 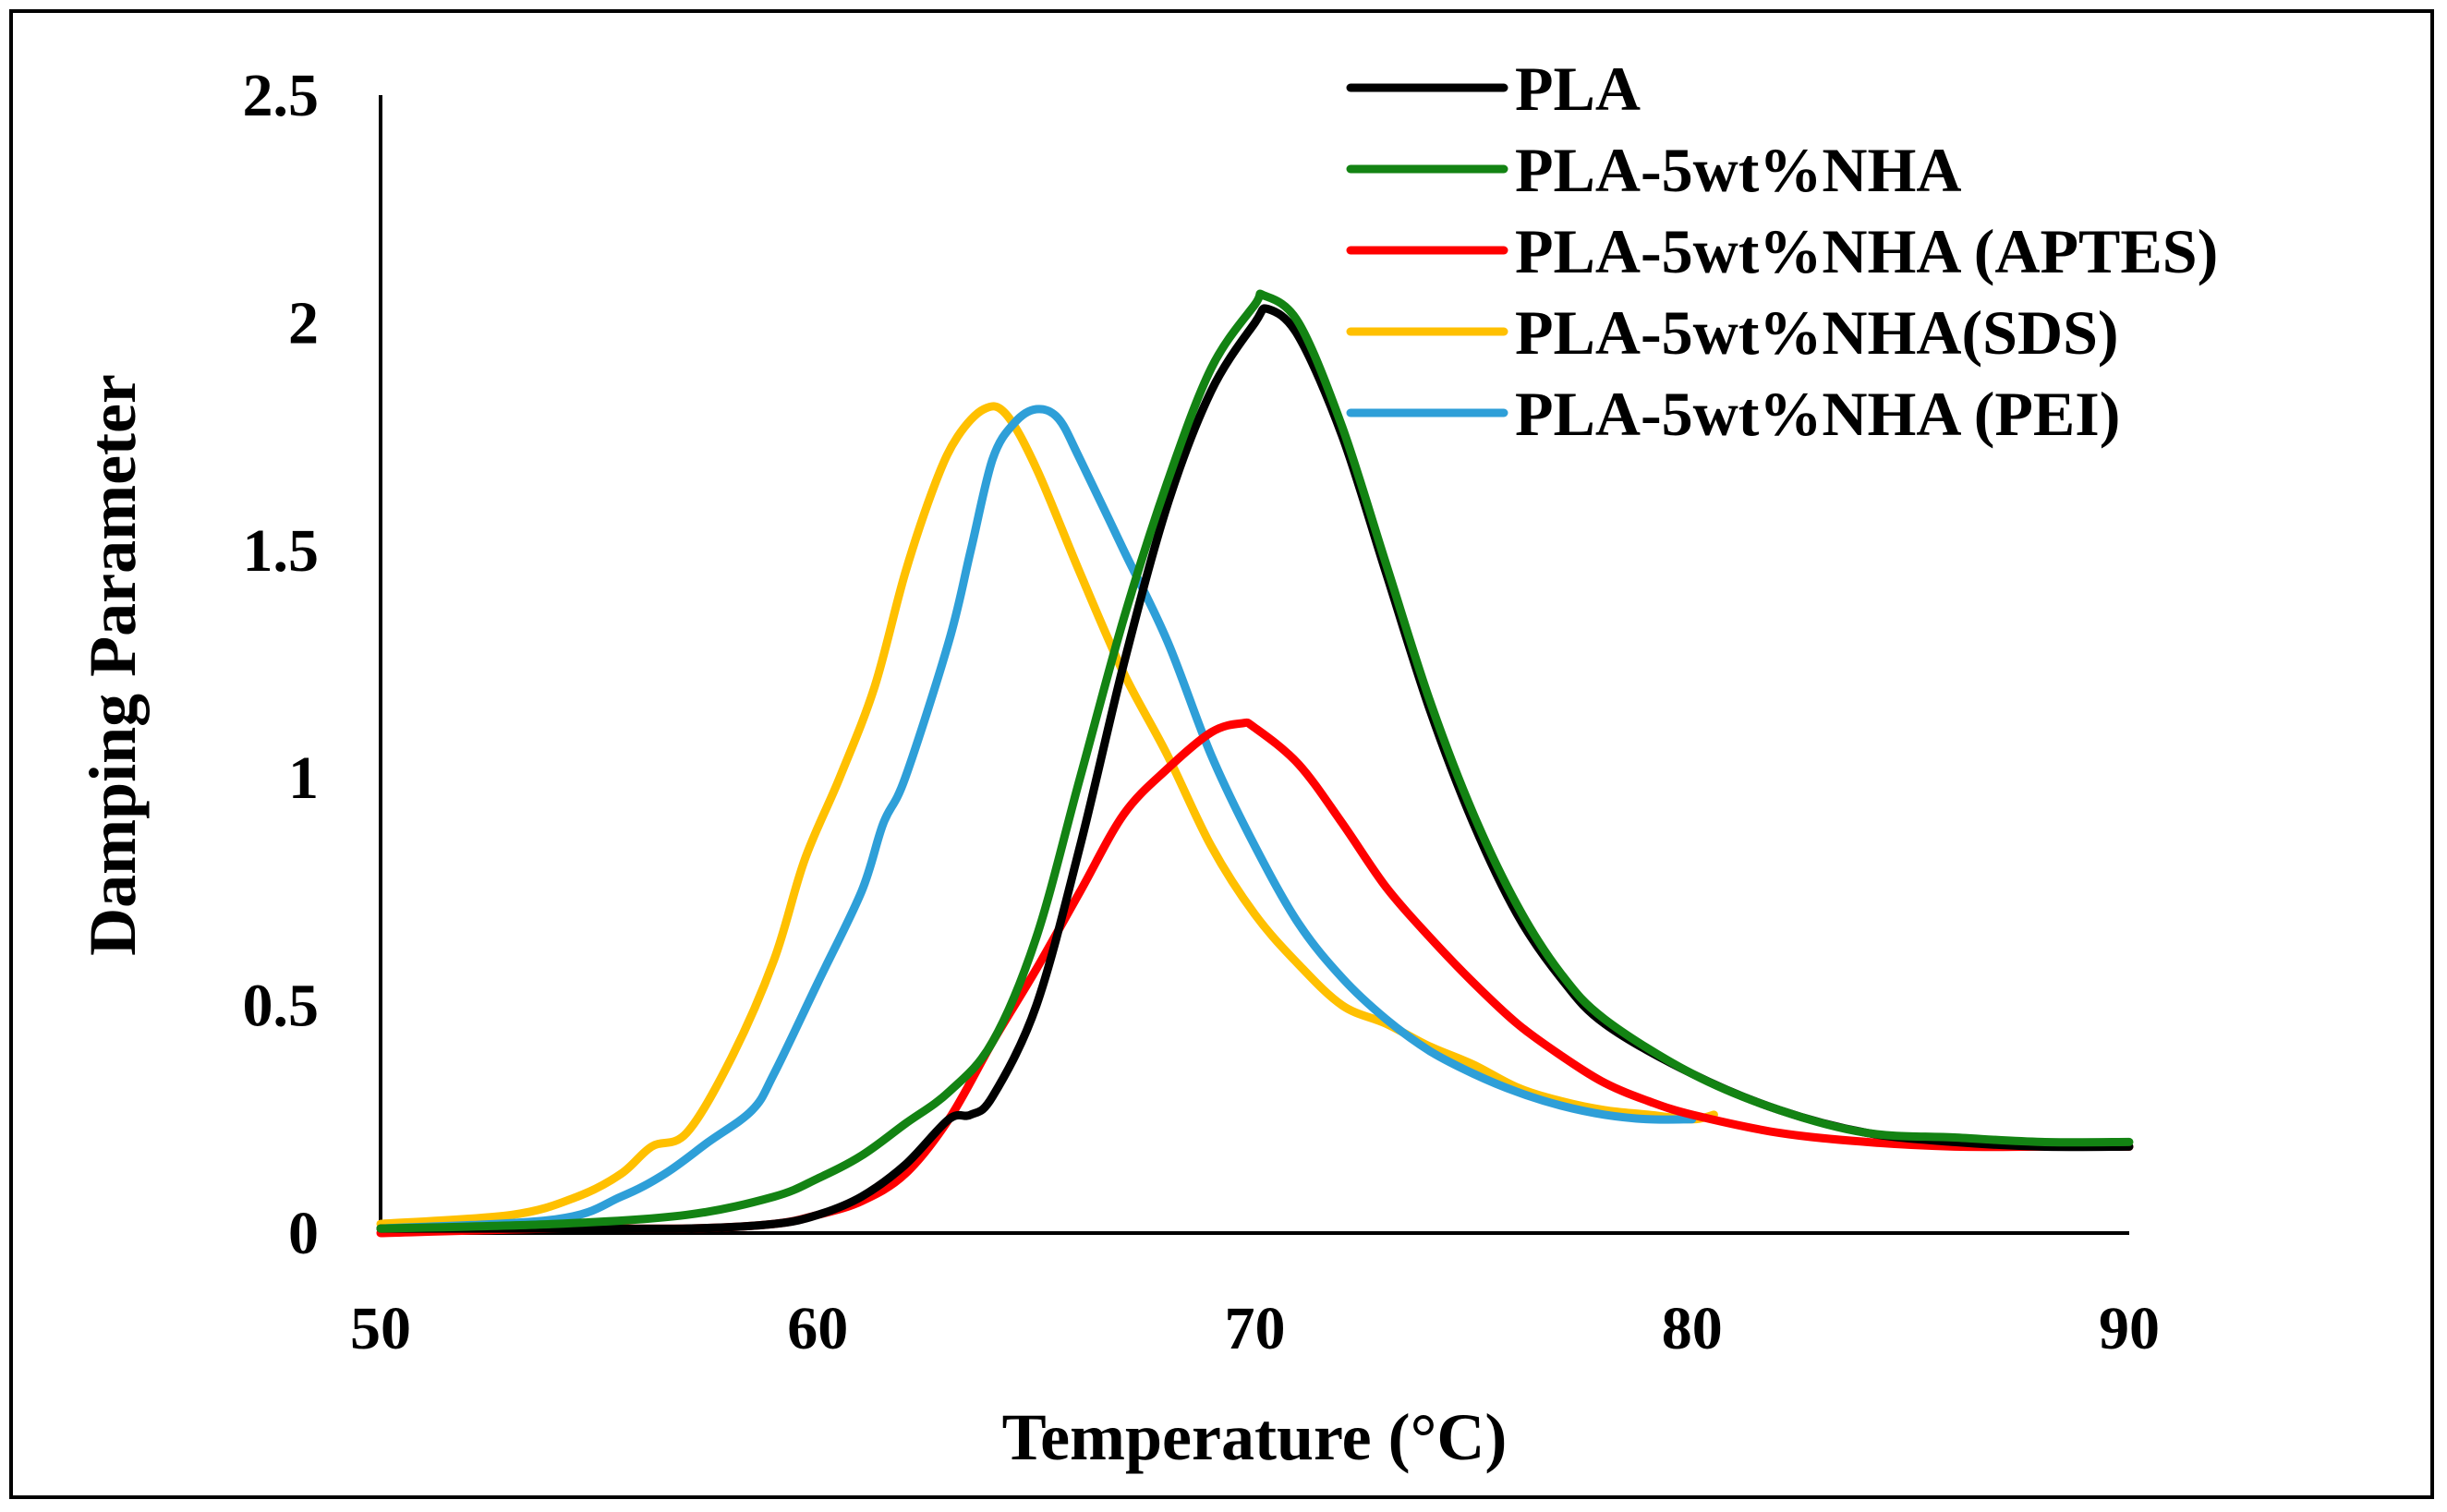 I want to click on x-tick-label: 50, so click(x=380, y=1328).